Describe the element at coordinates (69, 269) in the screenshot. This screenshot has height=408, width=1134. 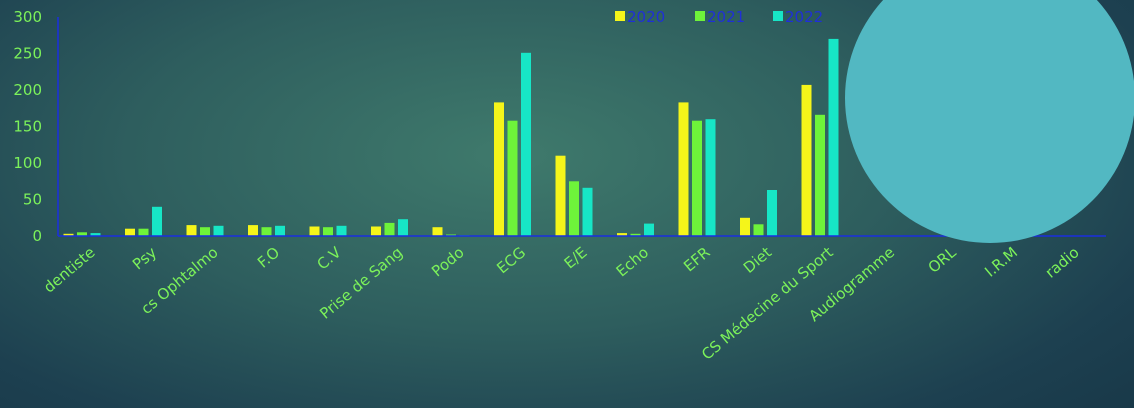
I see `x-category-label: dentiste` at that location.